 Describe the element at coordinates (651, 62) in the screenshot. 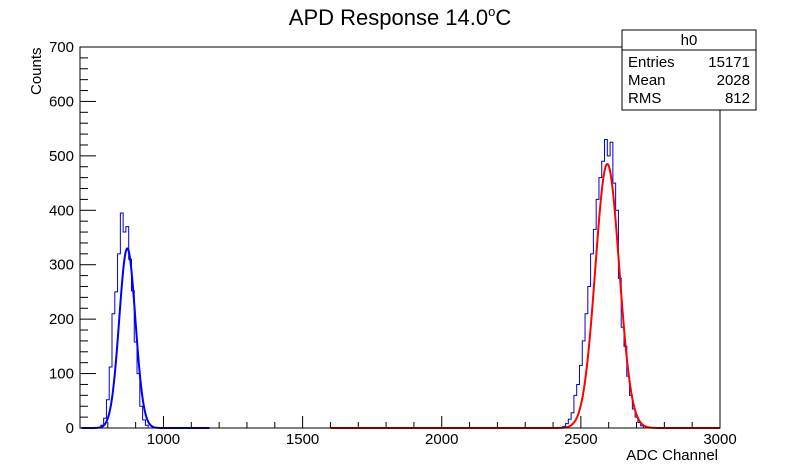

I see `stats-entries-label: Entries` at that location.